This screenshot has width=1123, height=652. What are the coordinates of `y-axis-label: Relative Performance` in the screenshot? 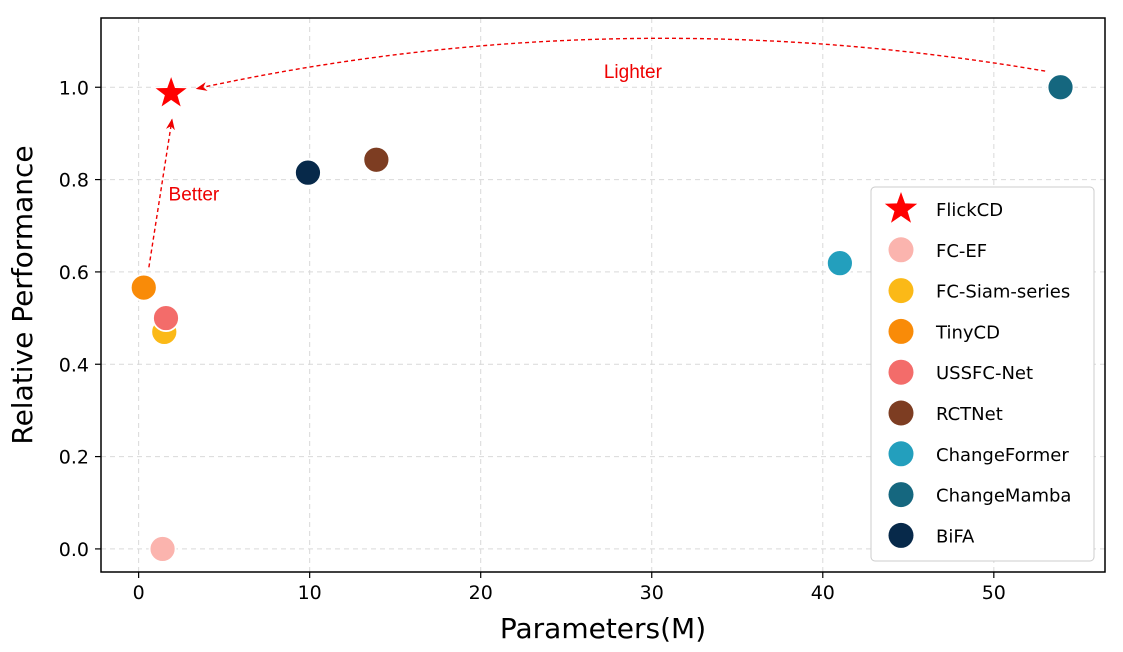 It's located at (22, 294).